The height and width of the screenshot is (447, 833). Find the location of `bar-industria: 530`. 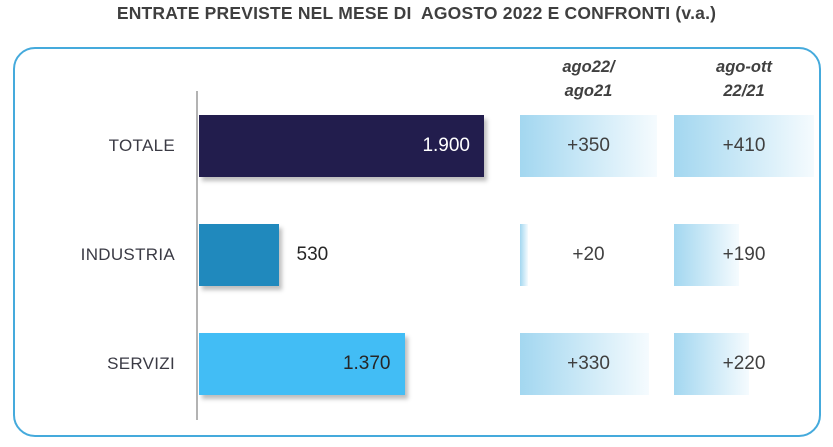

bar-industria: 530 is located at coordinates (263, 255).